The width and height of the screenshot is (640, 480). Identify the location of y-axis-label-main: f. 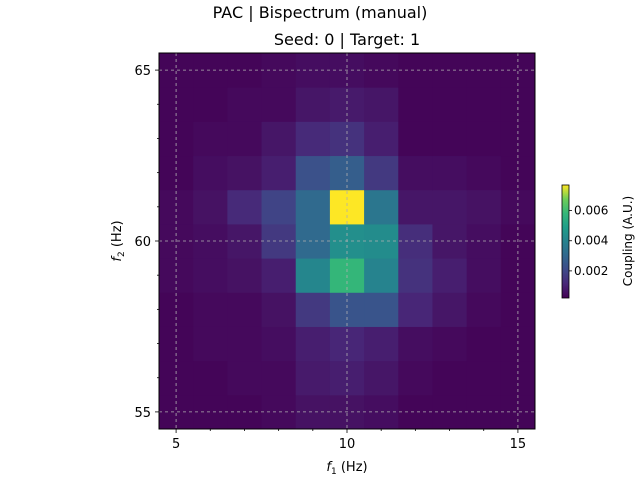
(117, 258).